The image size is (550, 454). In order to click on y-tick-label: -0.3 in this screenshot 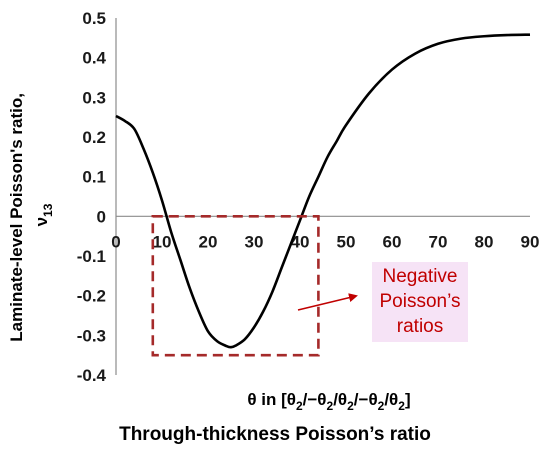, I will do `click(91, 335)`.